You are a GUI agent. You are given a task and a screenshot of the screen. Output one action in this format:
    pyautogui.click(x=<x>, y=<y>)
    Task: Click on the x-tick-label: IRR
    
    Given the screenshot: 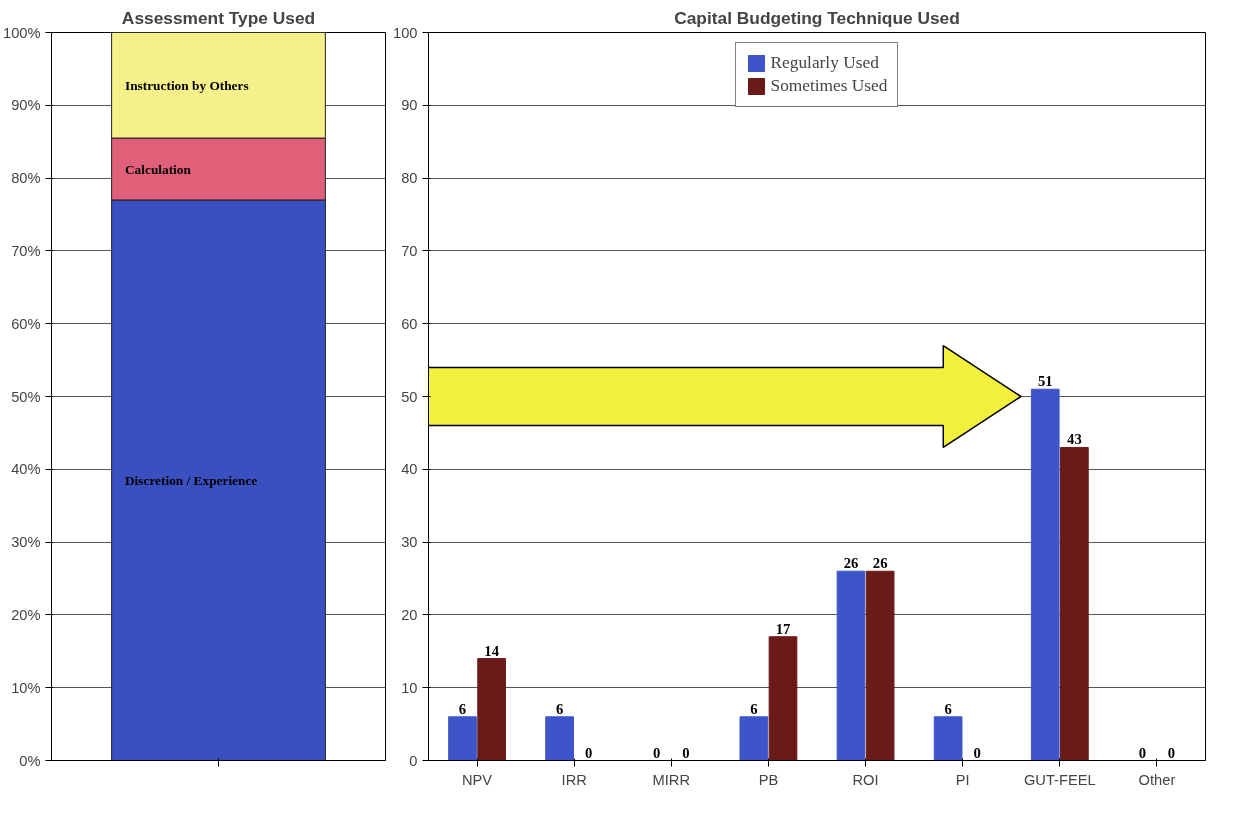 What is the action you would take?
    pyautogui.click(x=574, y=779)
    